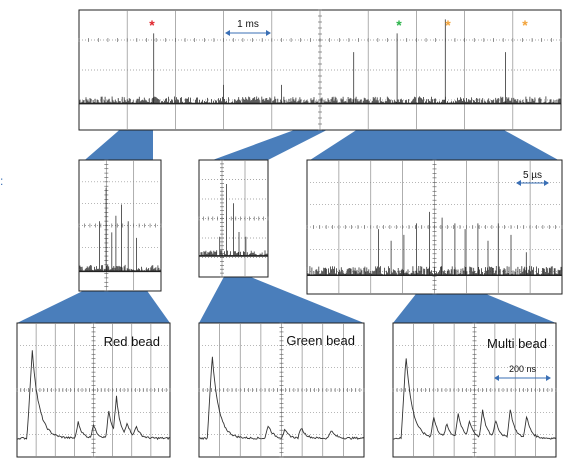  Describe the element at coordinates (281, 297) in the screenshot. I see `connector-mid-center-to-bottom` at that location.